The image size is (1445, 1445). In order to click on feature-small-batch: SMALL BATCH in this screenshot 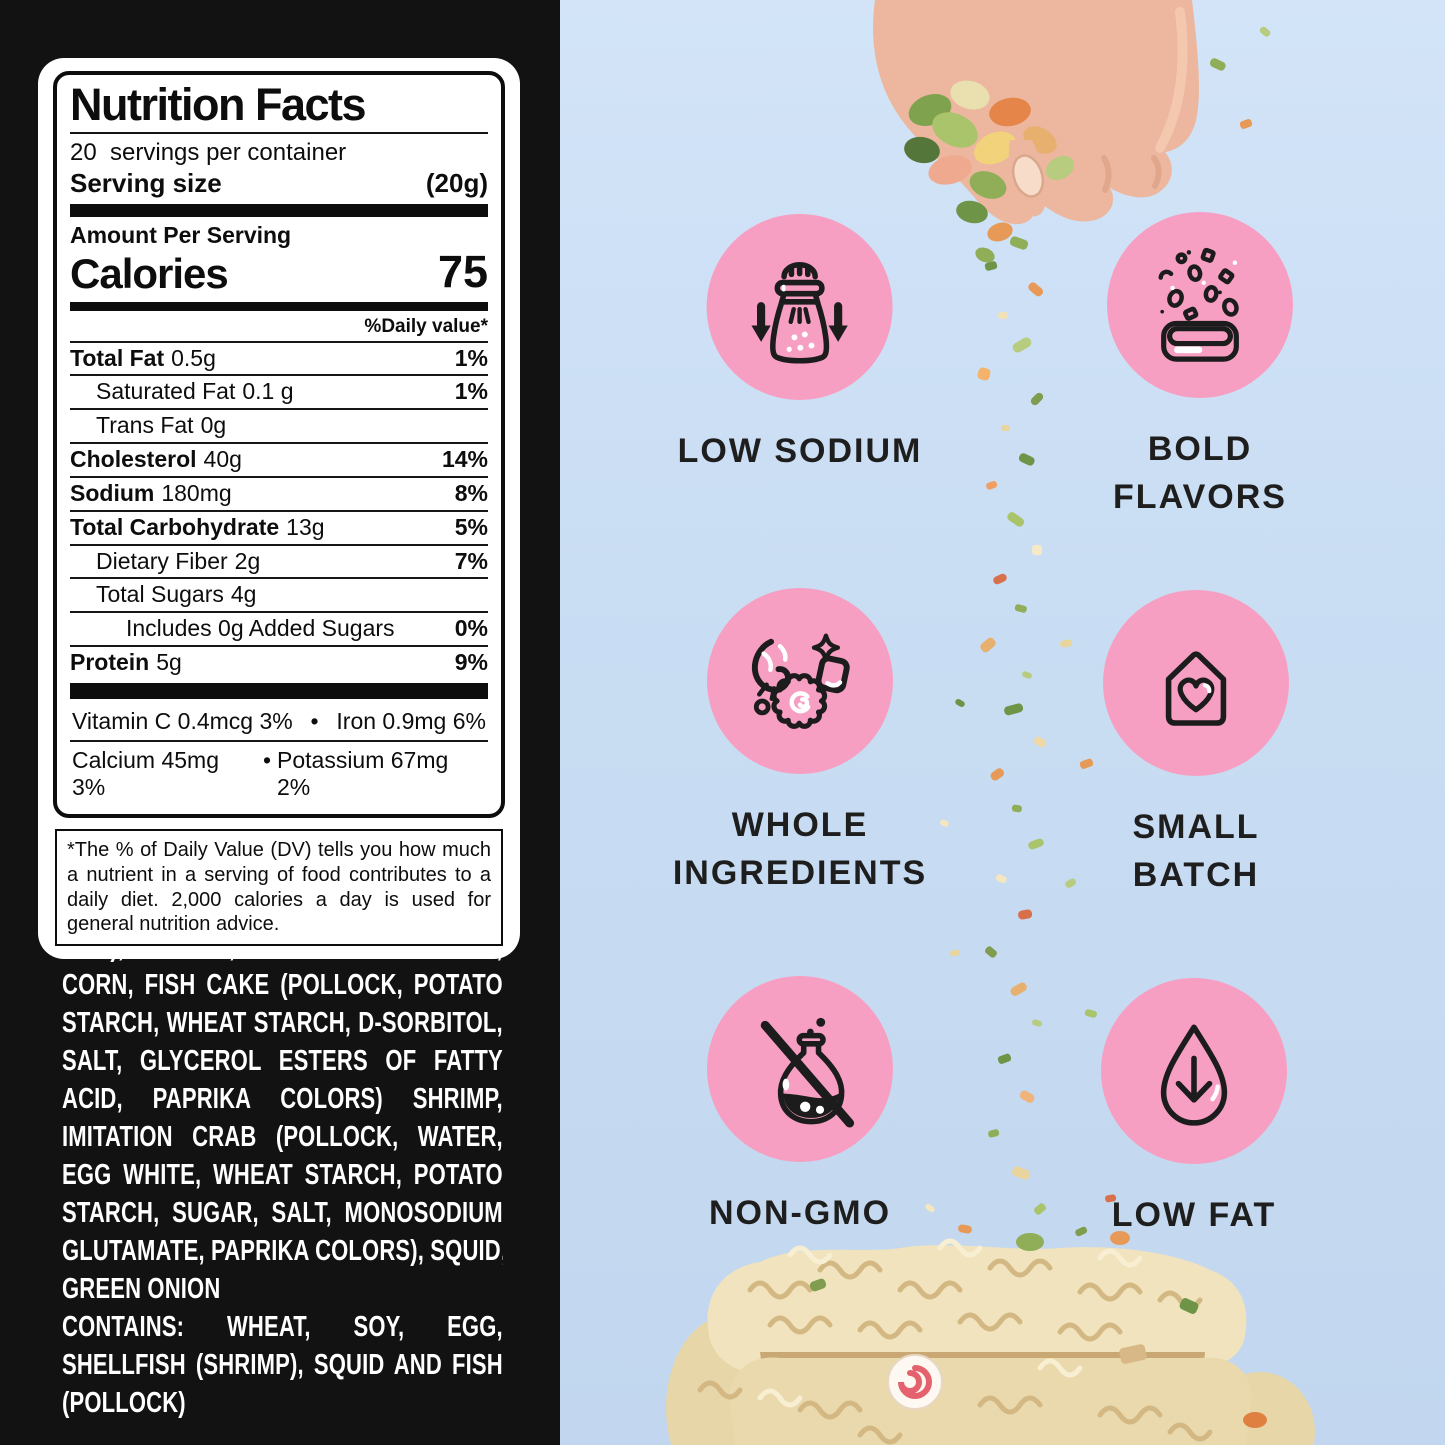, I will do `click(1196, 744)`.